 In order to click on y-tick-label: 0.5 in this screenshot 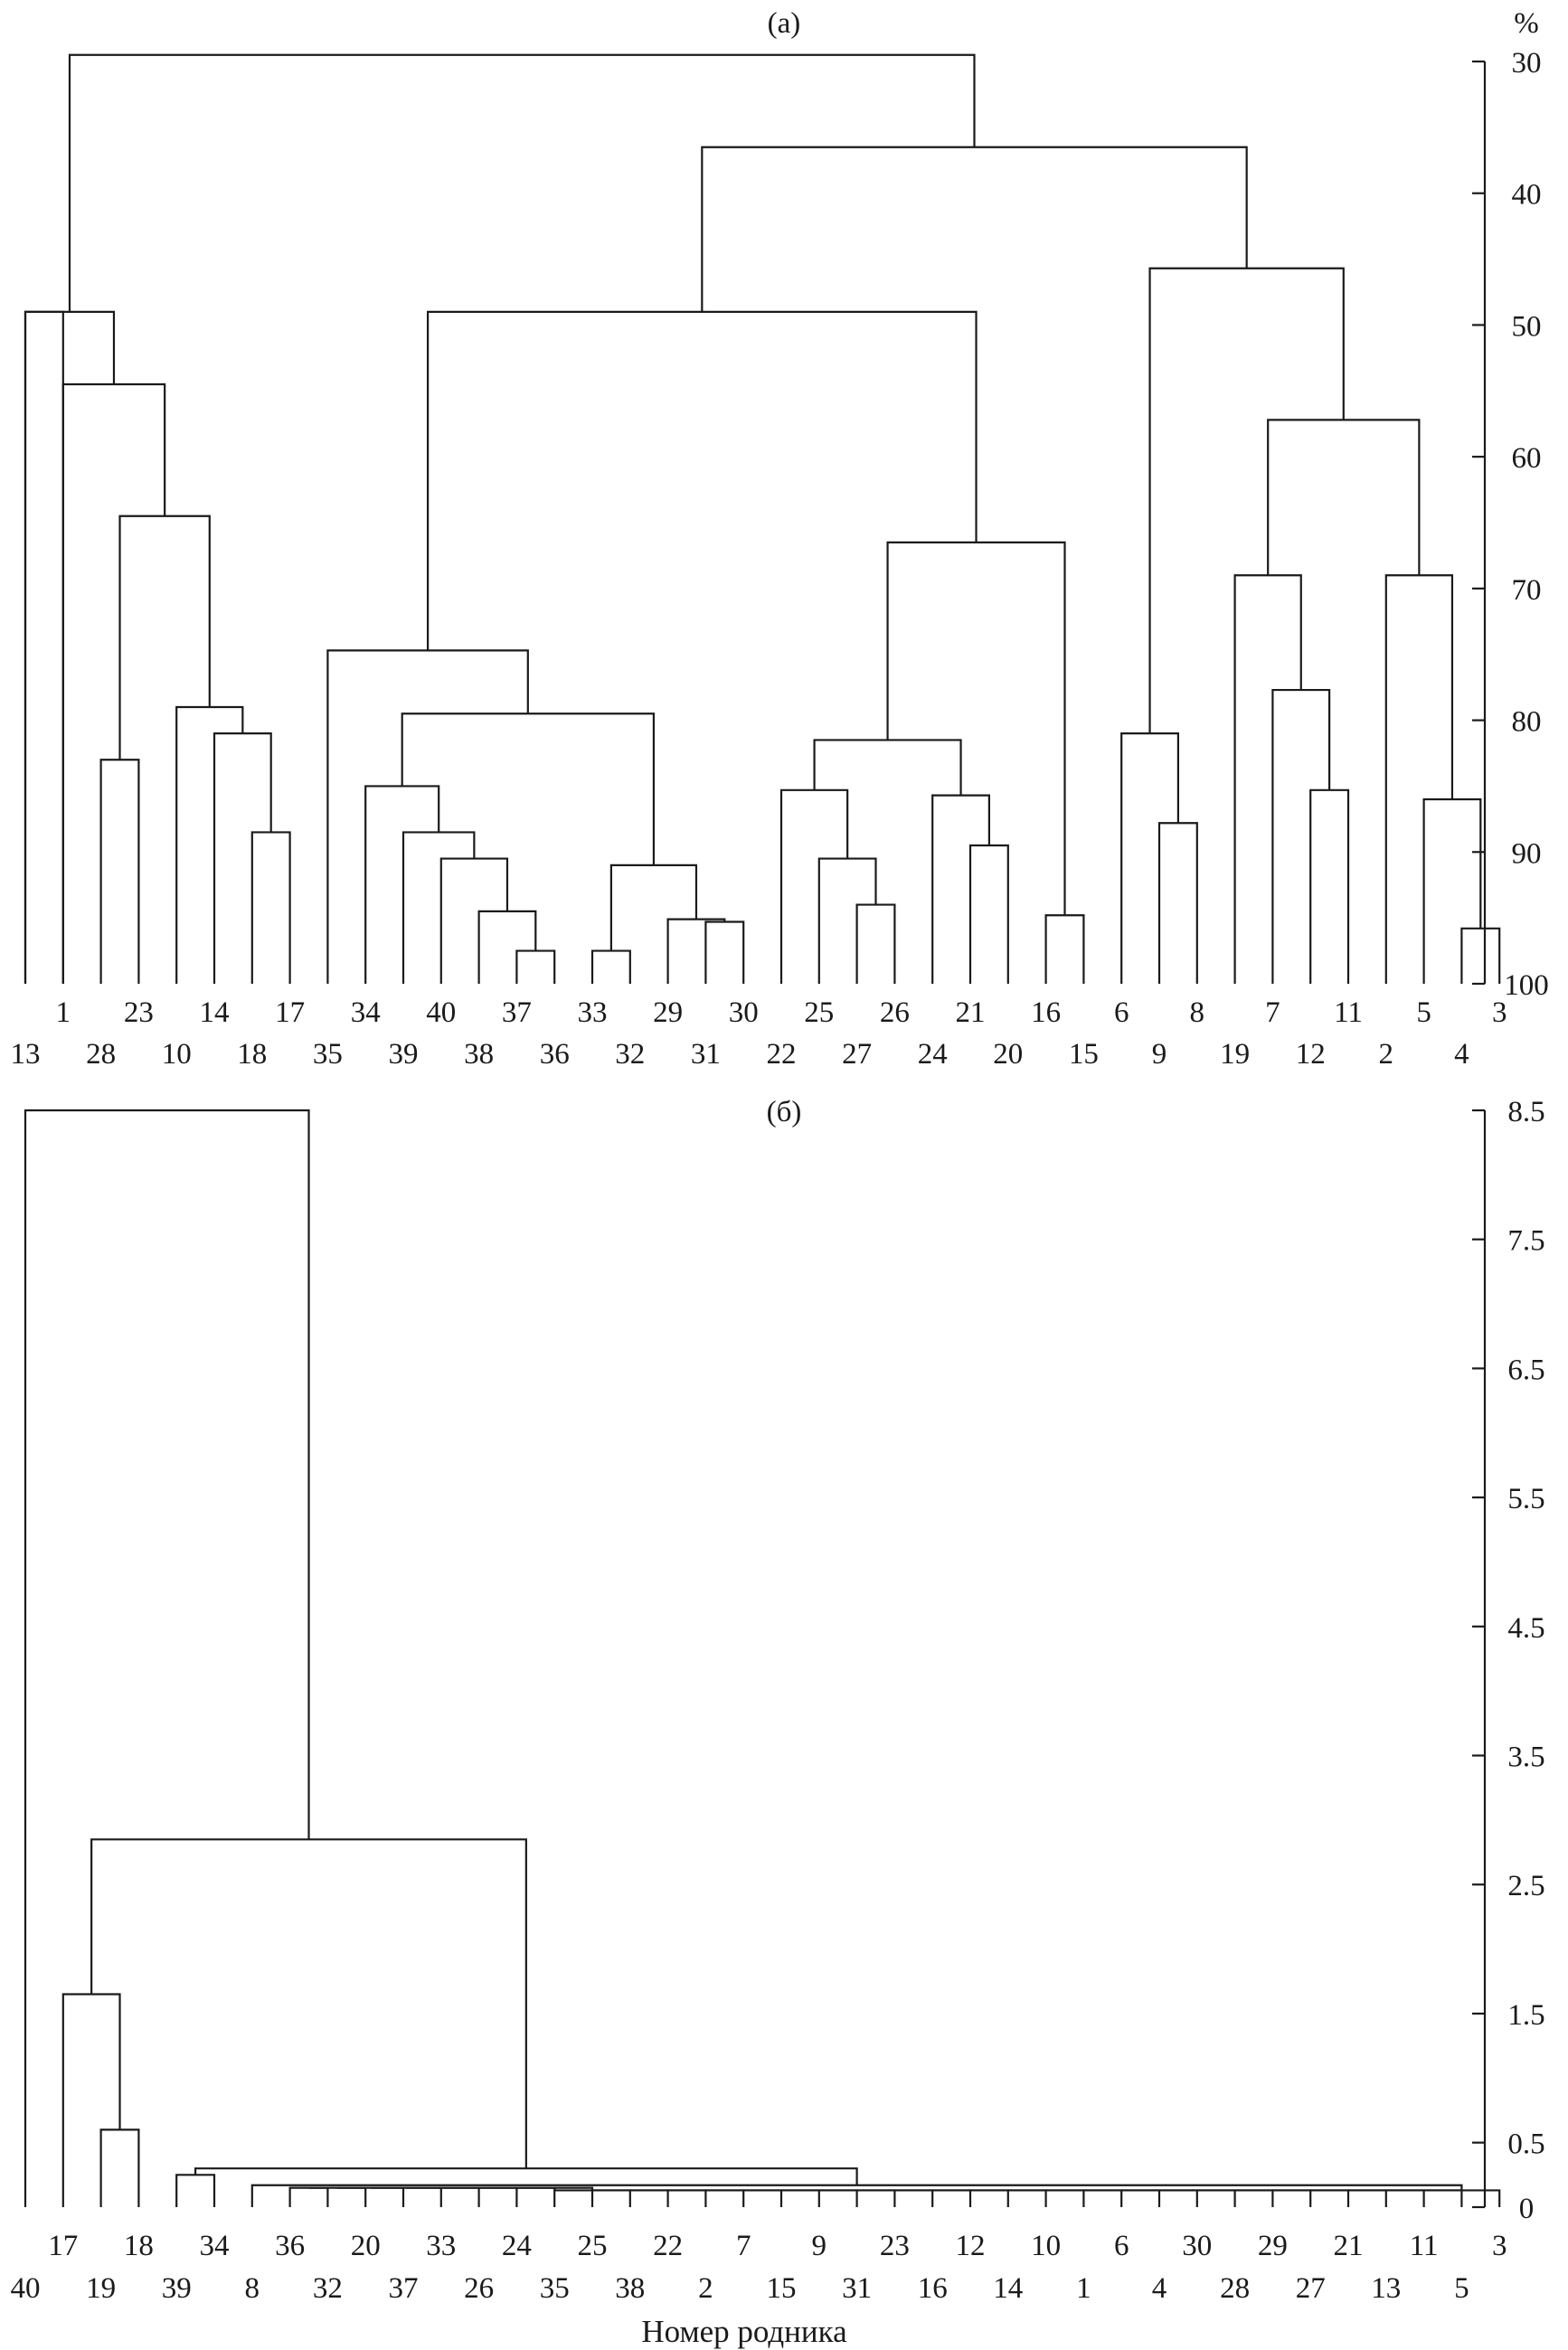, I will do `click(1525, 2145)`.